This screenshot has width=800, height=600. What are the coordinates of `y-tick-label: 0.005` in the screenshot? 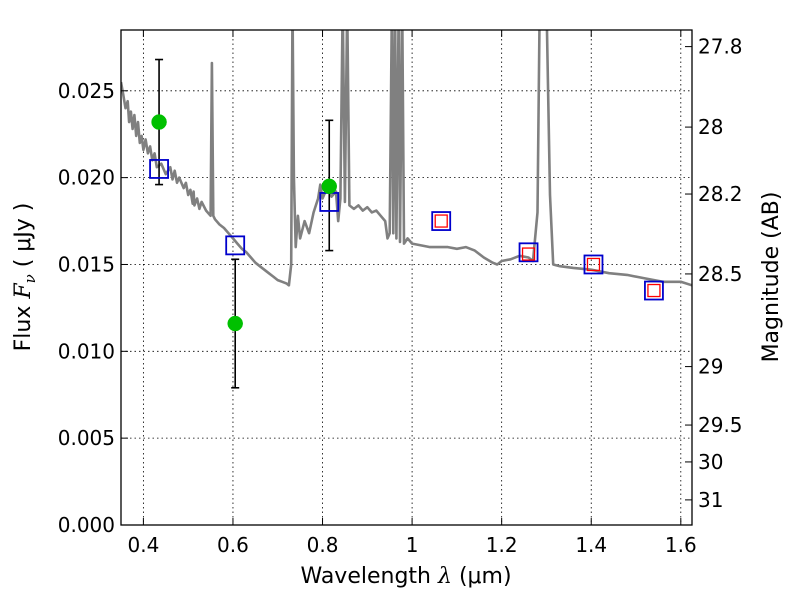 It's located at (86, 438).